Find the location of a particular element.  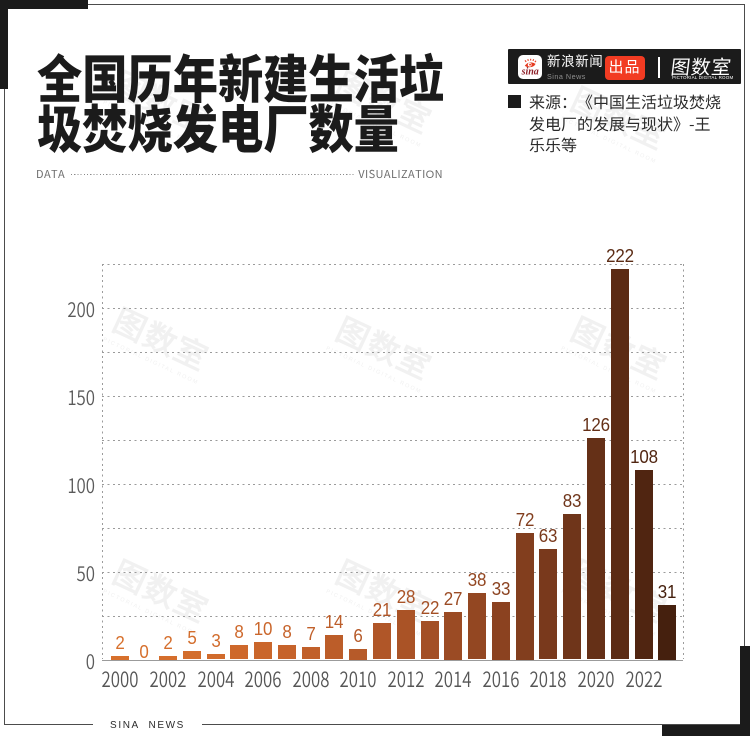

svg-text: sina is located at coordinates (530, 71).